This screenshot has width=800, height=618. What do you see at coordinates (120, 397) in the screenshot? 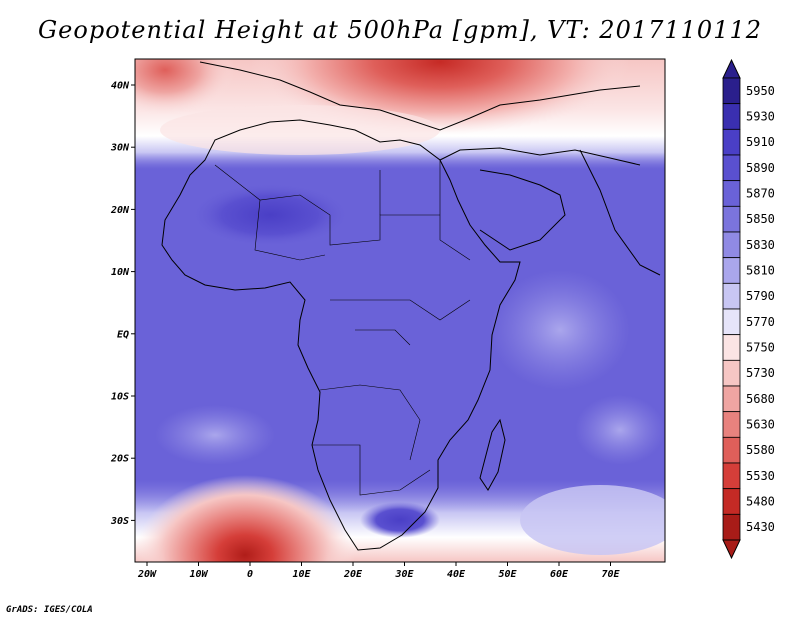
I see `lat-tick-label: 10S` at bounding box center [120, 397].